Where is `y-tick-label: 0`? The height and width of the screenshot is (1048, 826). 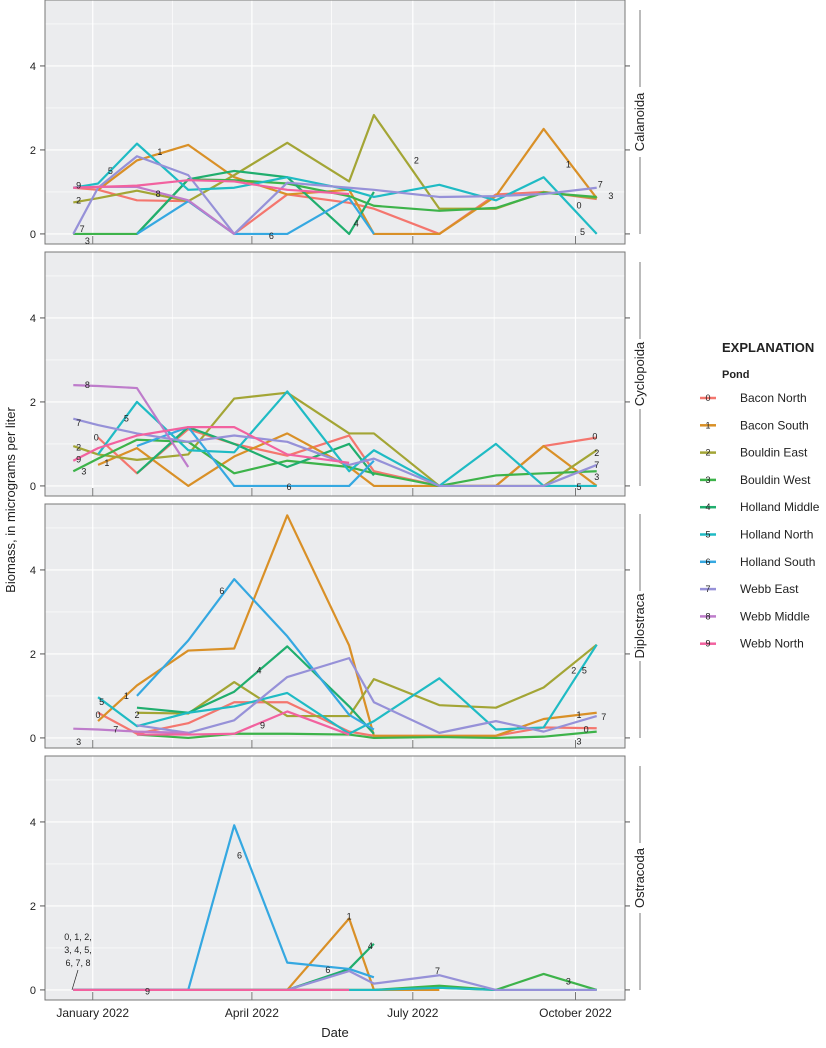
y-tick-label: 0 is located at coordinates (33, 487).